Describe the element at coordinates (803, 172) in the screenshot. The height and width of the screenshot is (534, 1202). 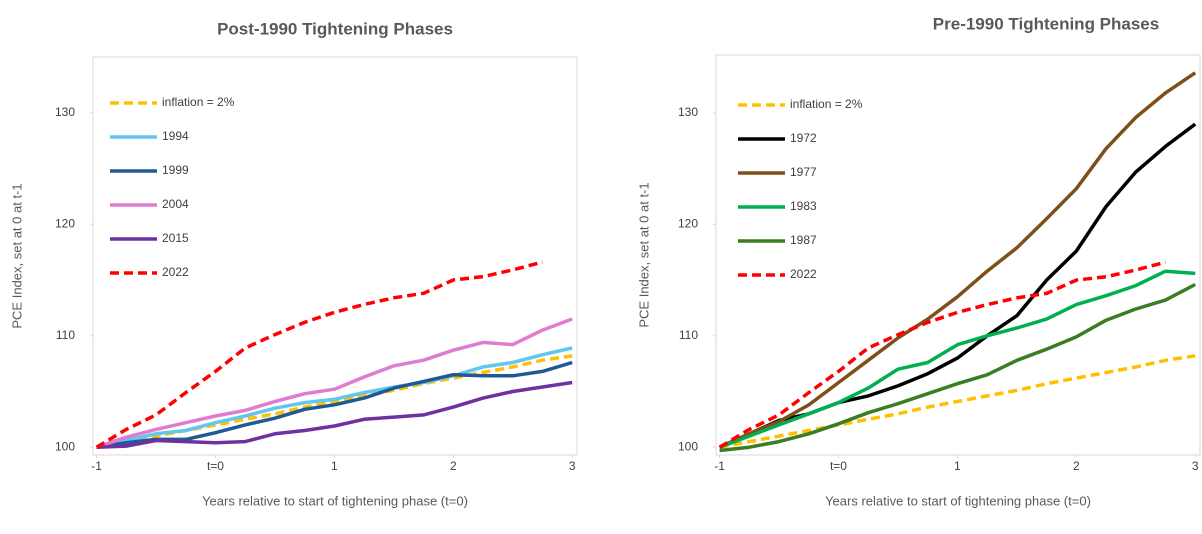
I see `legend-label: 1977` at that location.